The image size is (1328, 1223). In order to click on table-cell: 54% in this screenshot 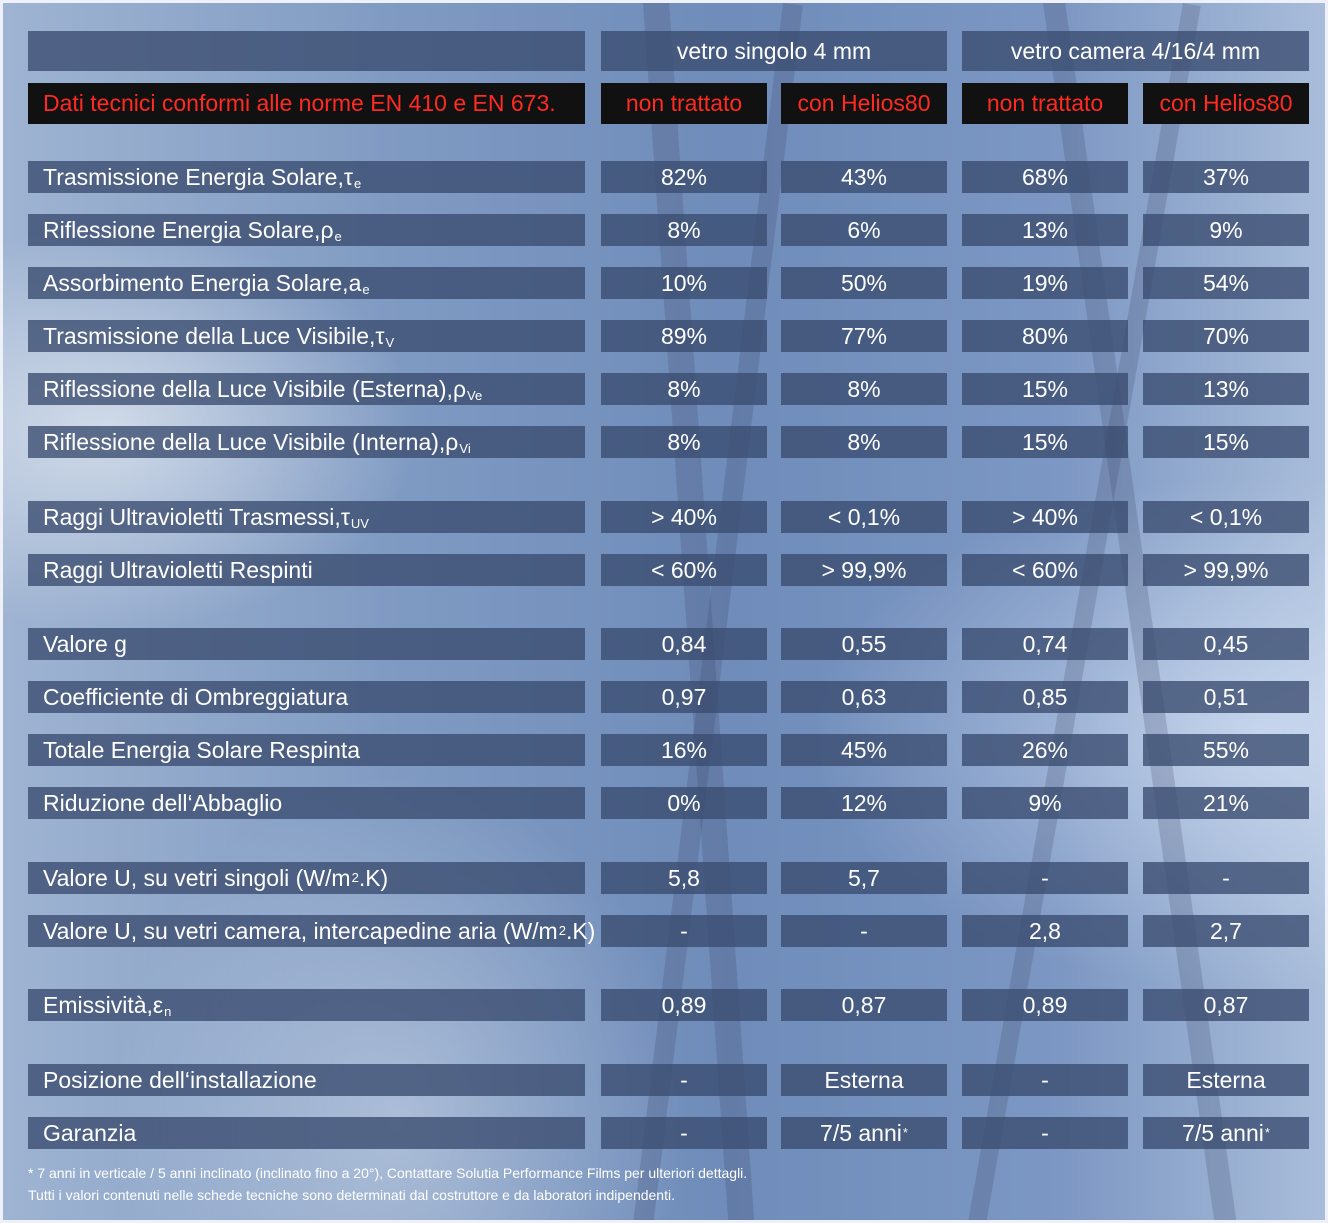, I will do `click(1226, 283)`.